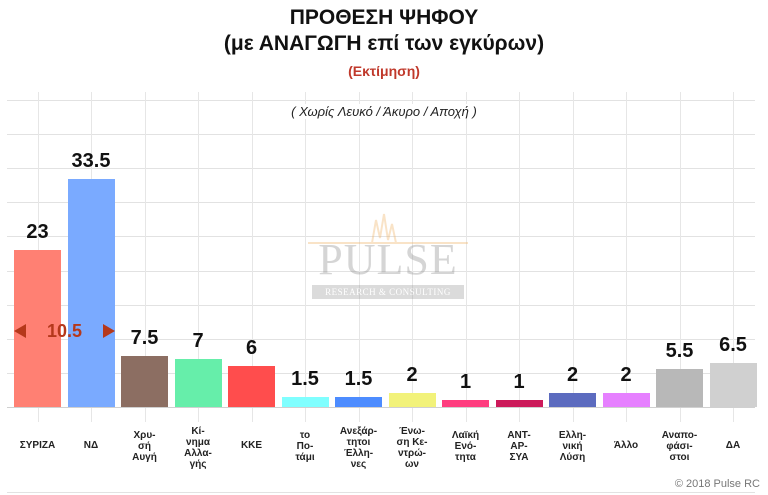 The image size is (768, 495). Describe the element at coordinates (20, 331) in the screenshot. I see `arrow-left-icon` at that location.